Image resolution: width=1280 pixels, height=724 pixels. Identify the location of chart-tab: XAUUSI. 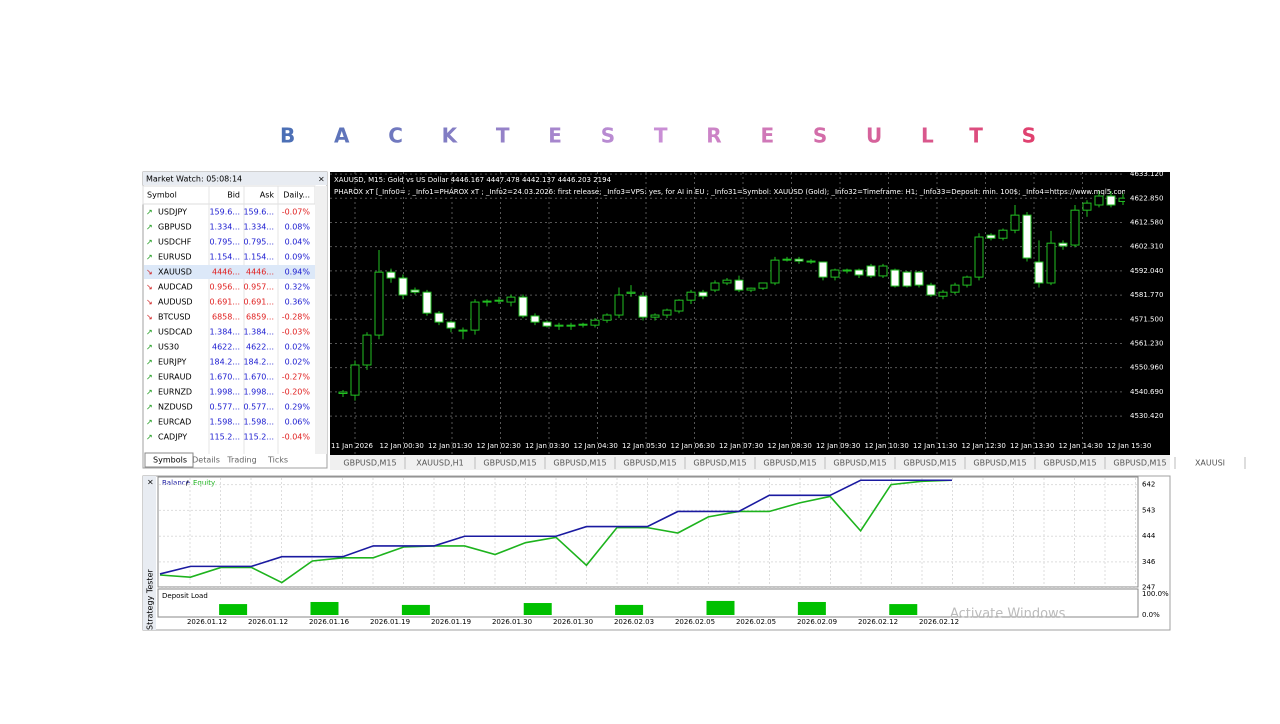
(1210, 463).